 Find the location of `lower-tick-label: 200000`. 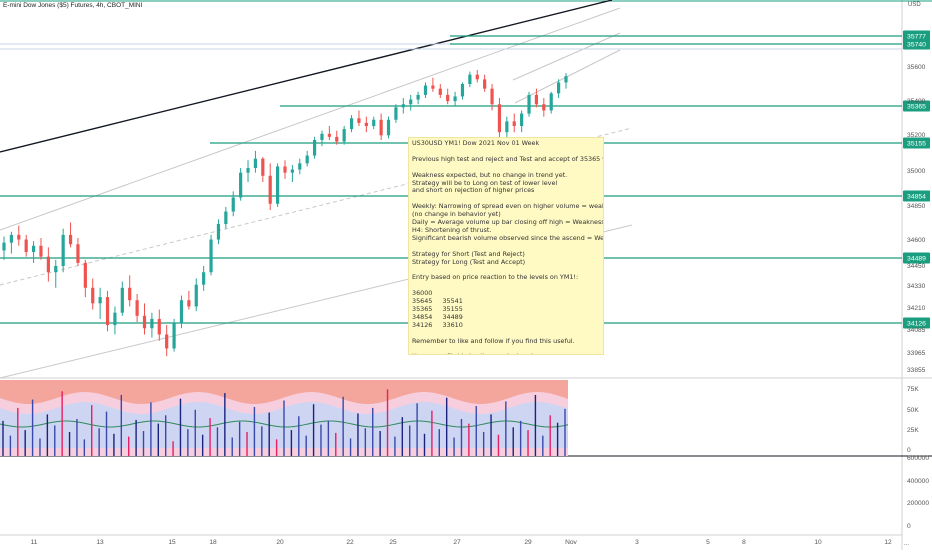

lower-tick-label: 200000 is located at coordinates (918, 503).